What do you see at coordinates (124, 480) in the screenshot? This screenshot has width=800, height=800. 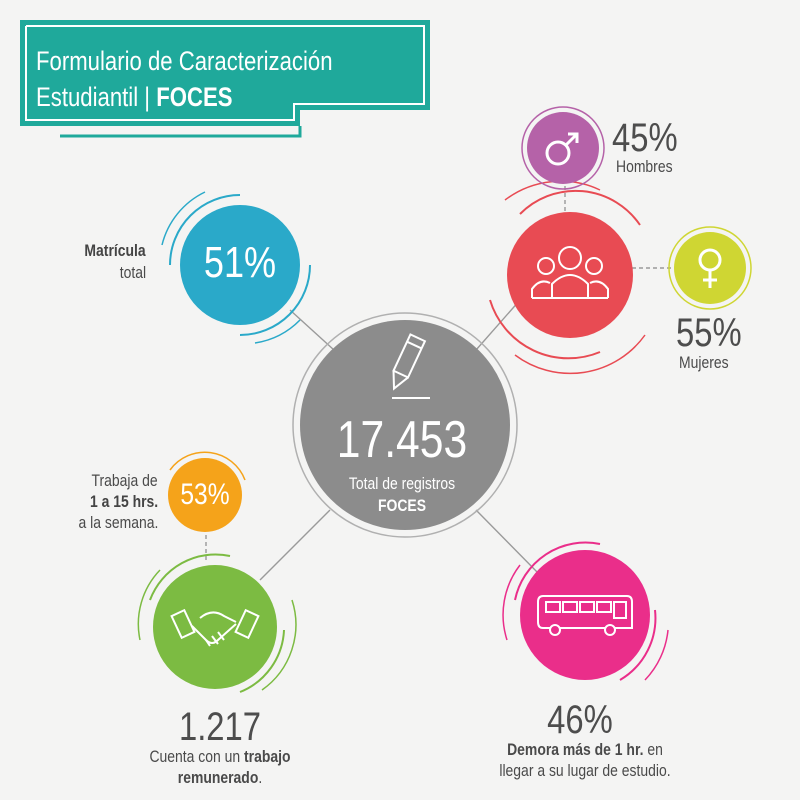 I see `hours-label-line1: Trabaja de` at bounding box center [124, 480].